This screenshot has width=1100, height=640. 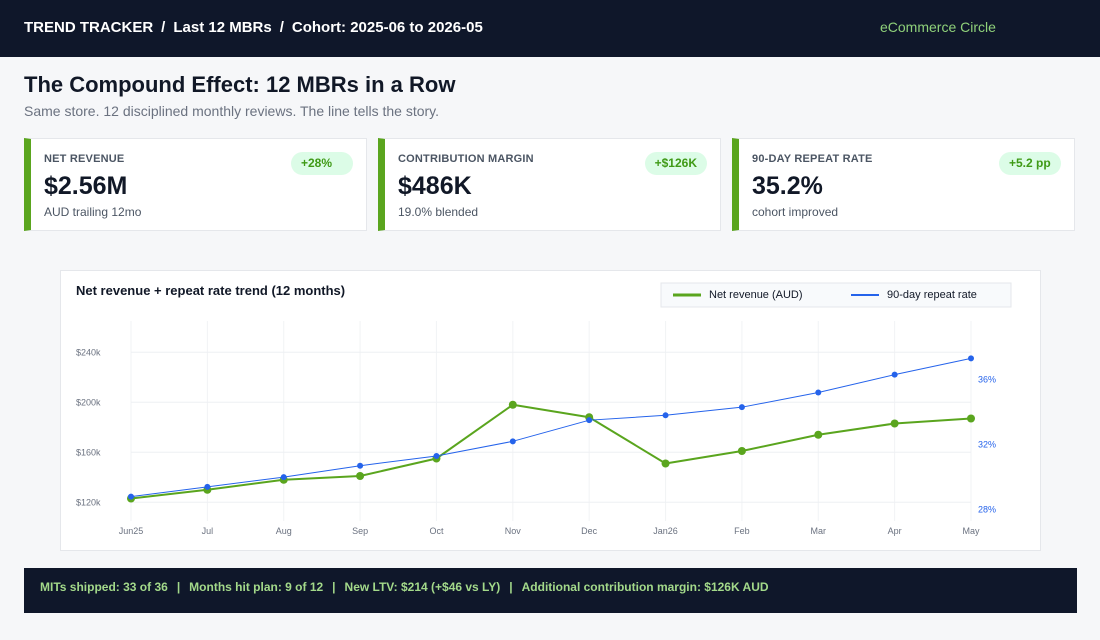 I want to click on brand-label: eCommerce Circle, so click(x=938, y=27).